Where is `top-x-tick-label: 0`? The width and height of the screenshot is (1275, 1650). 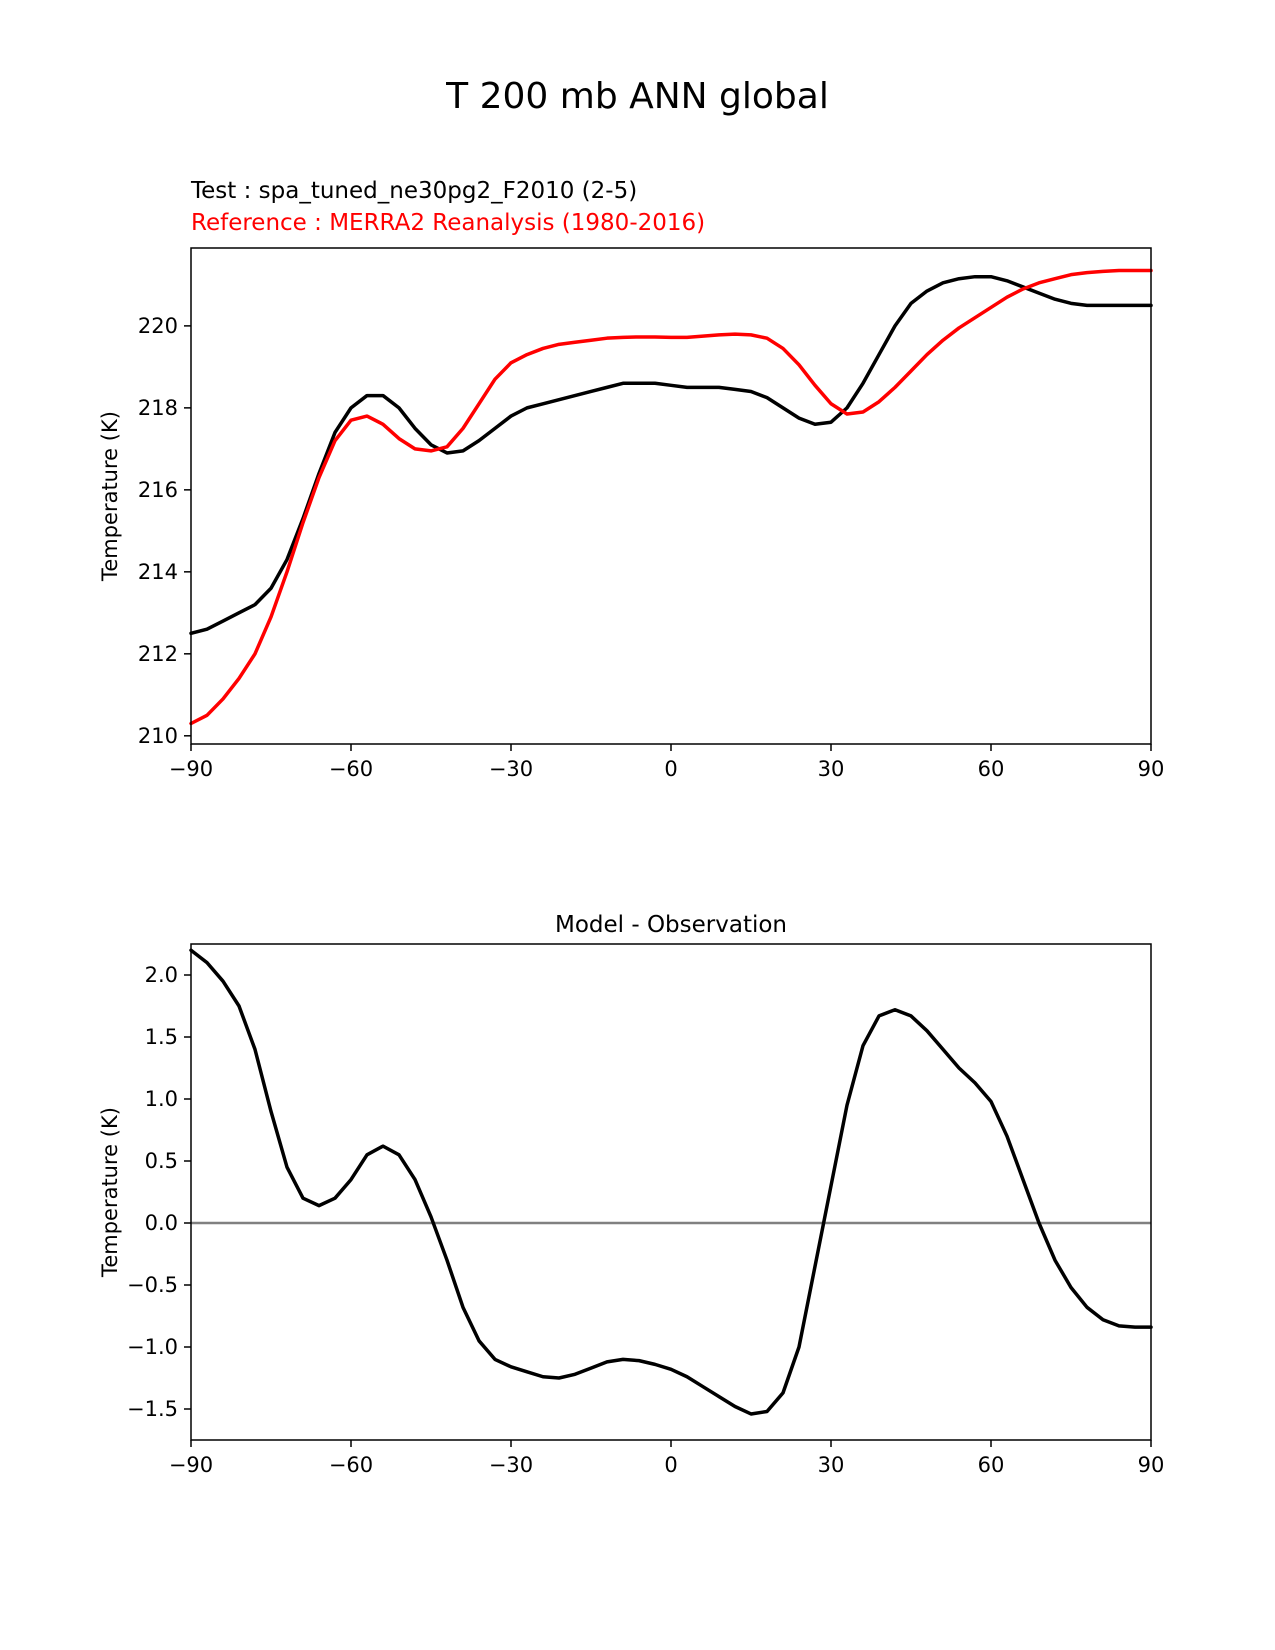 top-x-tick-label: 0 is located at coordinates (670, 769).